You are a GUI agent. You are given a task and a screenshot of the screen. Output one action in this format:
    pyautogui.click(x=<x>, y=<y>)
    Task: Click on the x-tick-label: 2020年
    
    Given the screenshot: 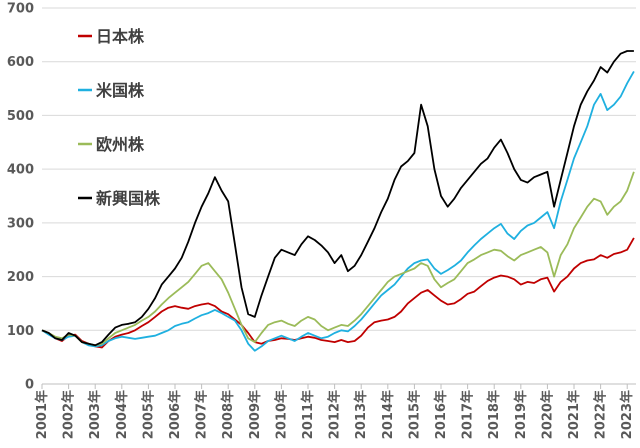 What is the action you would take?
    pyautogui.click(x=547, y=414)
    